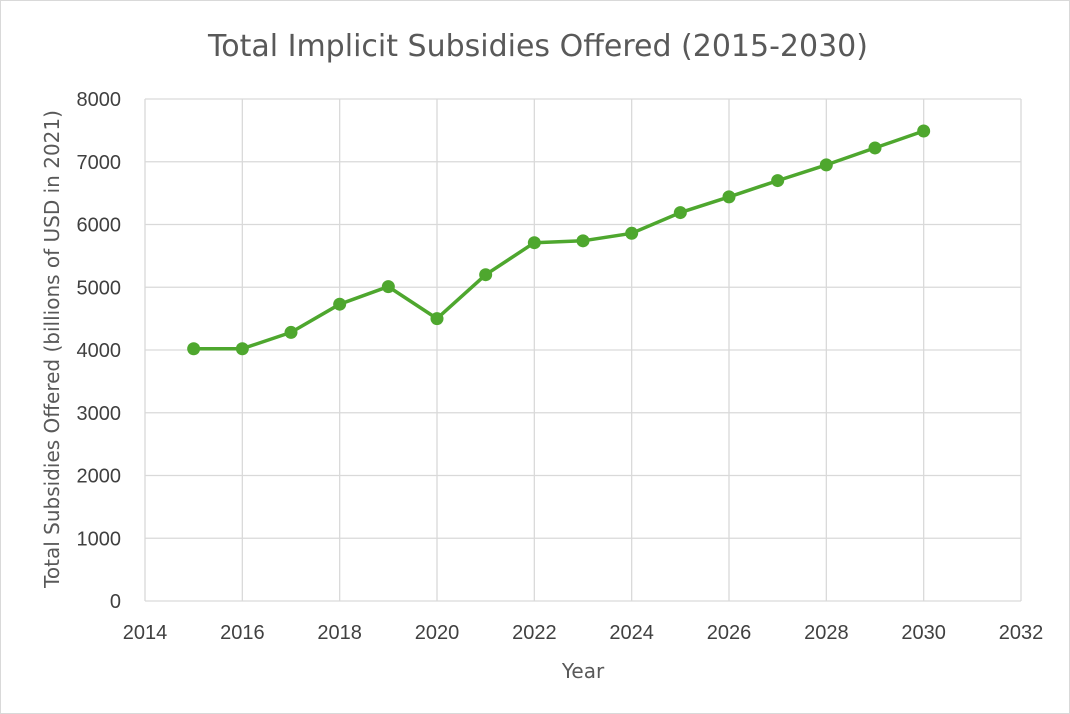 Image resolution: width=1070 pixels, height=714 pixels. I want to click on x-tick-label: 2022, so click(534, 633).